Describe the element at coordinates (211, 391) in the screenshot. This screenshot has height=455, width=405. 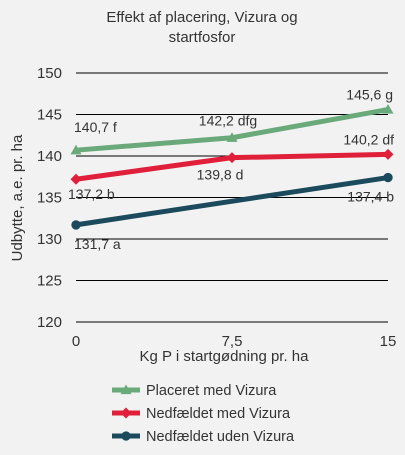
I see `legend-label: Placeret med Vizura` at that location.